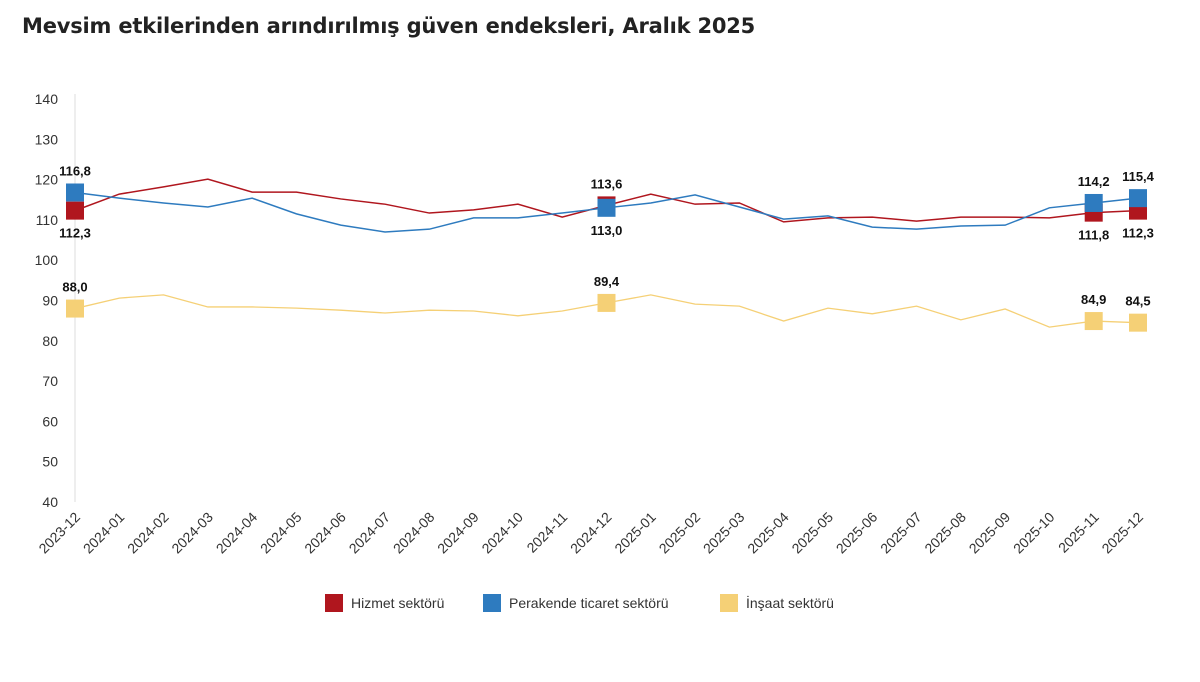  What do you see at coordinates (50, 381) in the screenshot?
I see `y-tick-label: 70` at bounding box center [50, 381].